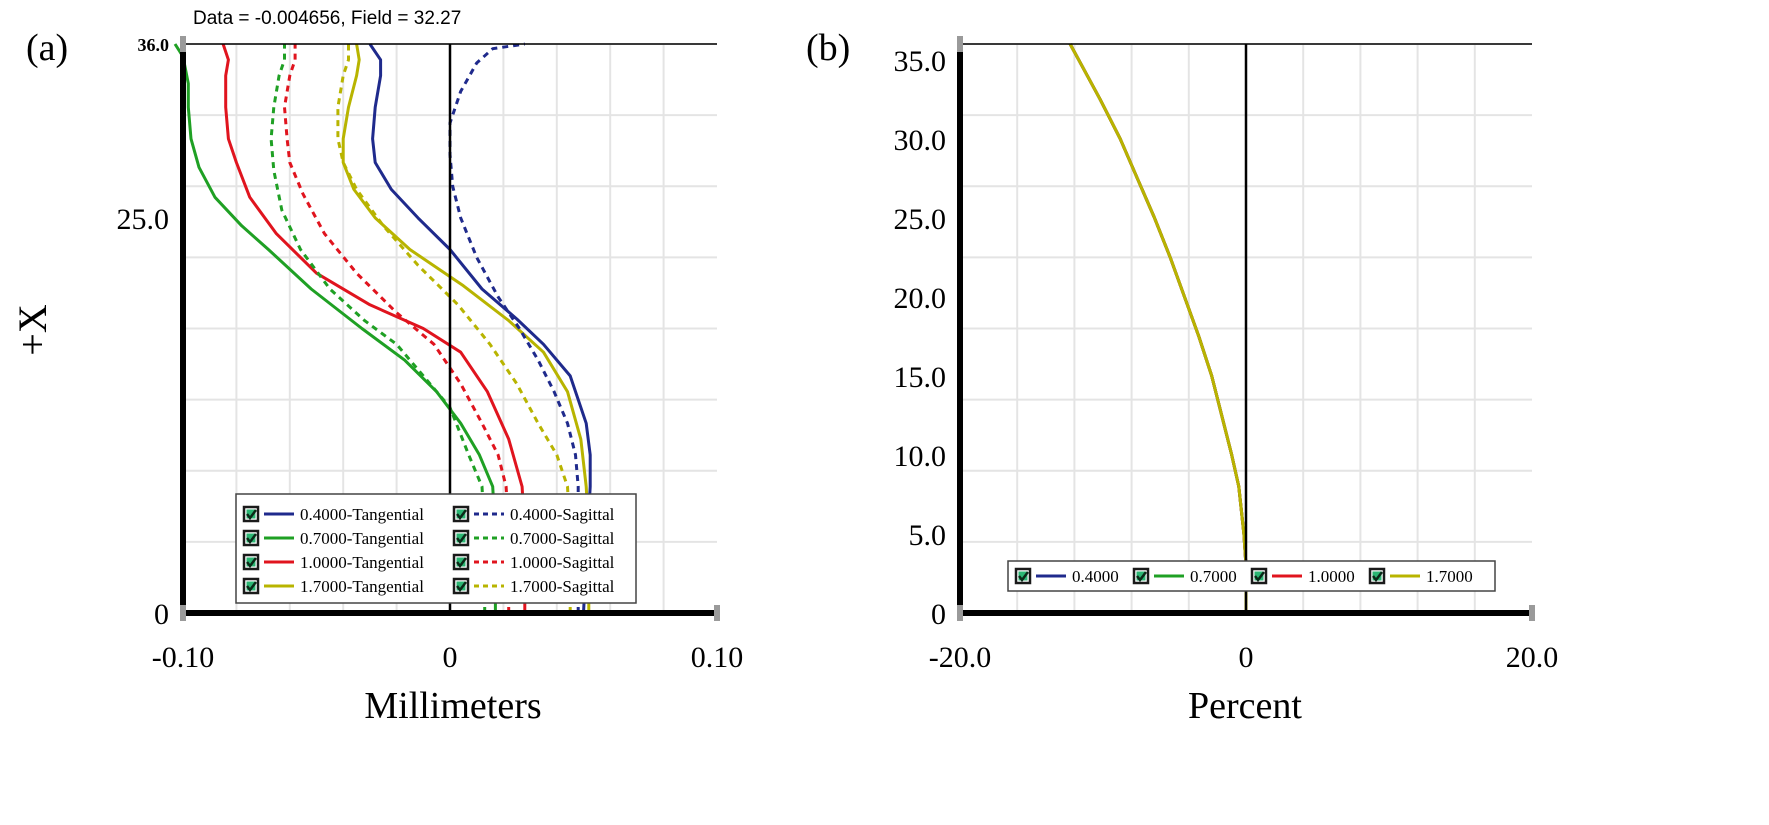 This screenshot has height=825, width=1769. I want to click on legend-entry: 1.0000-Tangential, so click(333, 562).